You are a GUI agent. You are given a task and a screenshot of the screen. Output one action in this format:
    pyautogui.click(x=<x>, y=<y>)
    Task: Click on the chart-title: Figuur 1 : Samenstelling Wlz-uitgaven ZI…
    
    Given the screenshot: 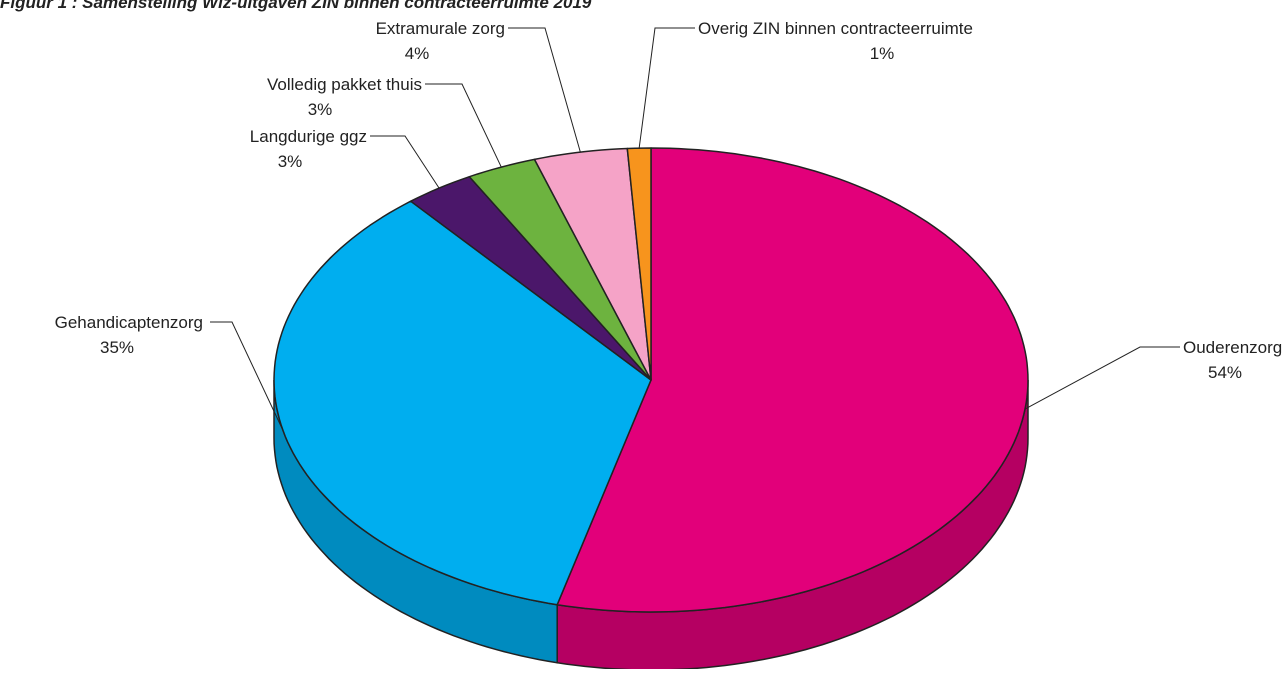 What is the action you would take?
    pyautogui.click(x=296, y=6)
    